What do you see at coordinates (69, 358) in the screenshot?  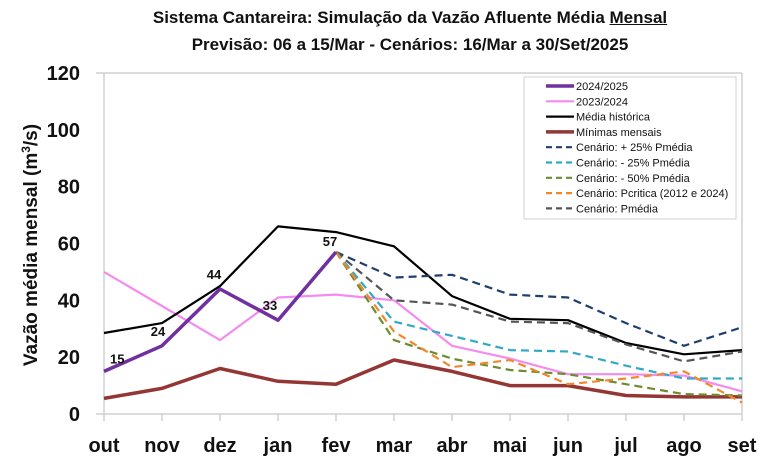 I see `y-tick-label: 20` at bounding box center [69, 358].